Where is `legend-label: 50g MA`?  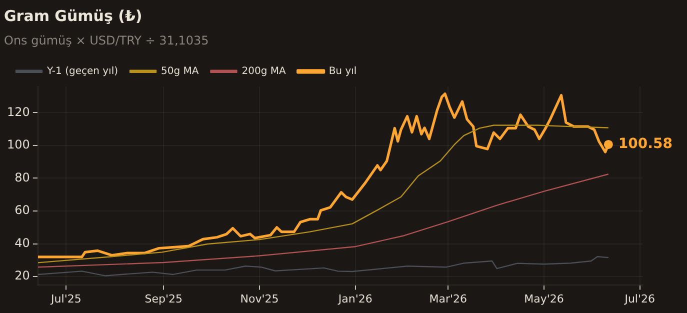 legend-label: 50g MA is located at coordinates (180, 71).